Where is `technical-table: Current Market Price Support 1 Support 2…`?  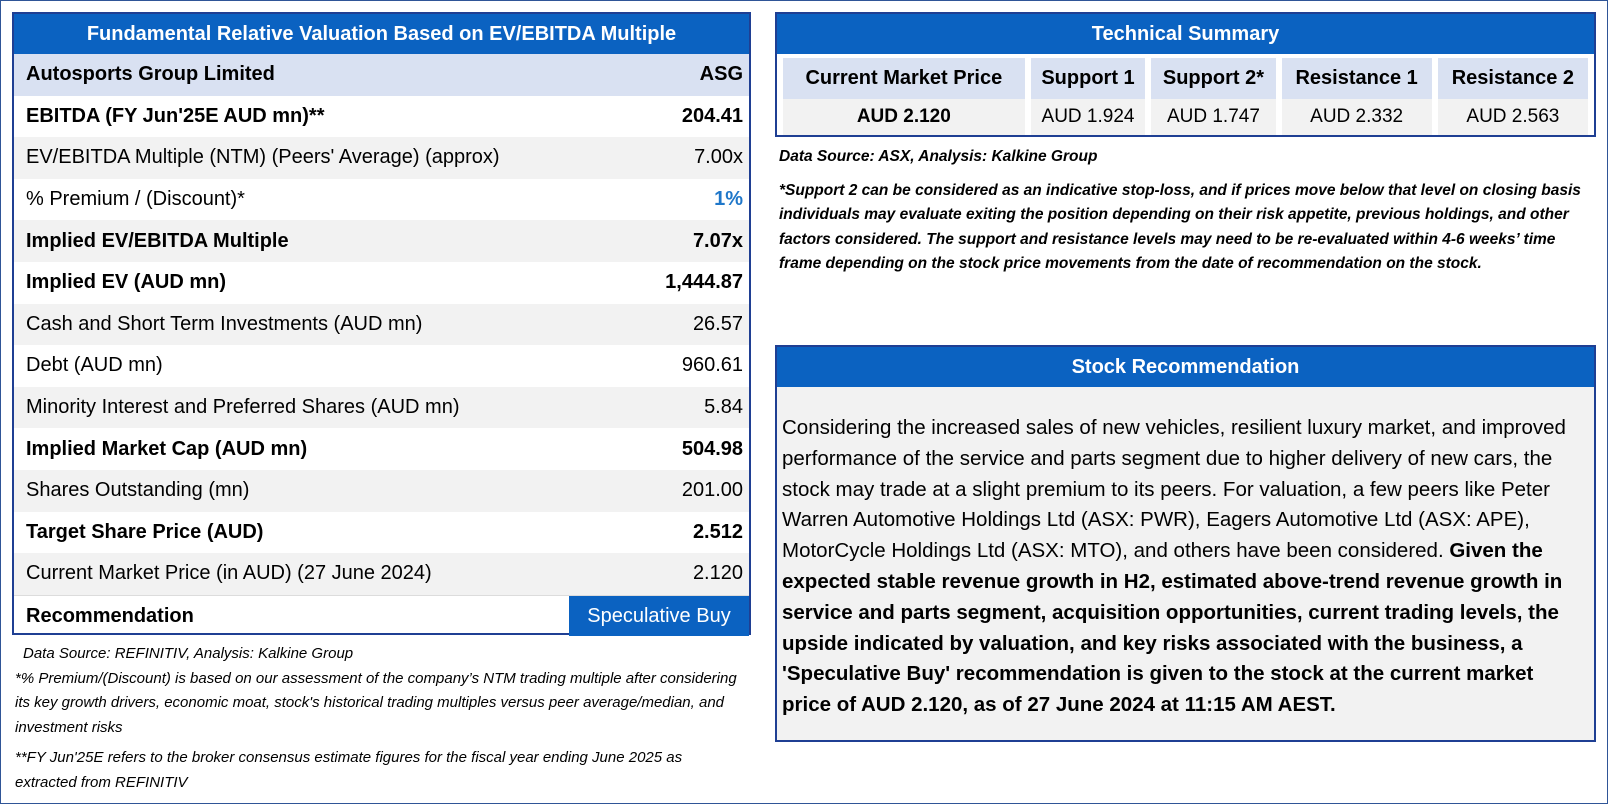 technical-table: Current Market Price Support 1 Support 2… is located at coordinates (1185, 96).